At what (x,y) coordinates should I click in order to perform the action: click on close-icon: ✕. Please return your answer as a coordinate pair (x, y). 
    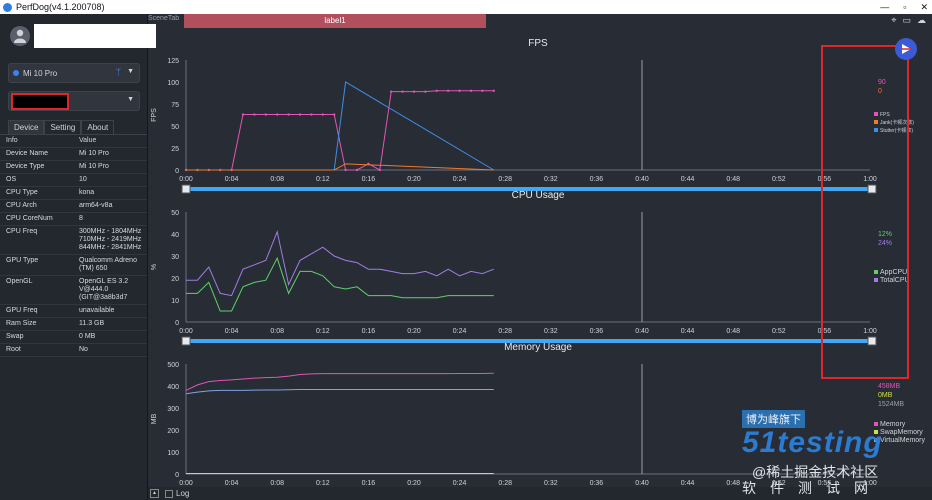
    Looking at the image, I should click on (924, 6).